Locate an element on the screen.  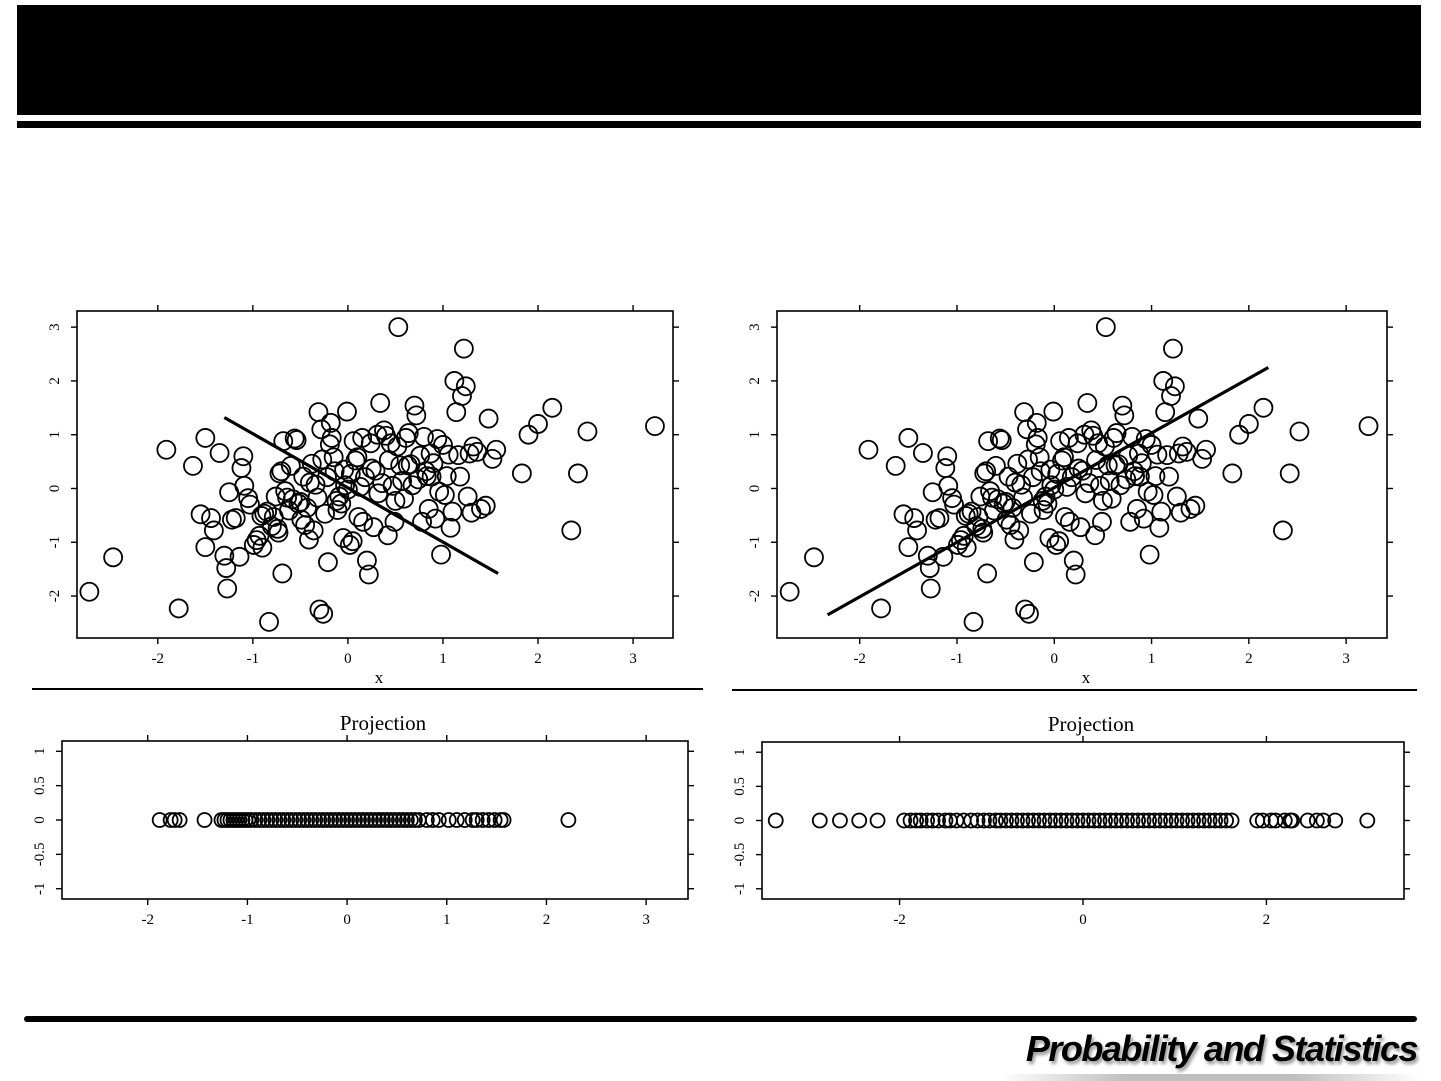
x-tick-label: -1 is located at coordinates (957, 659).